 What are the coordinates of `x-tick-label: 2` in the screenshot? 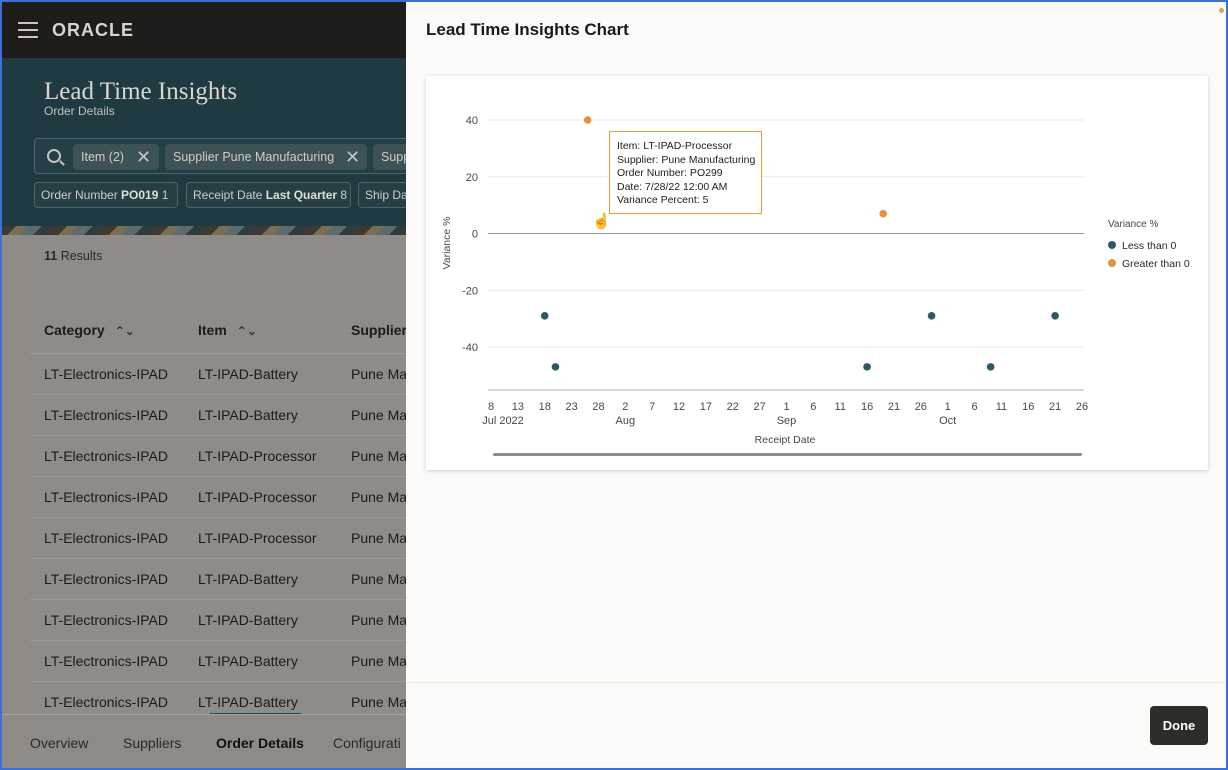 It's located at (625, 407).